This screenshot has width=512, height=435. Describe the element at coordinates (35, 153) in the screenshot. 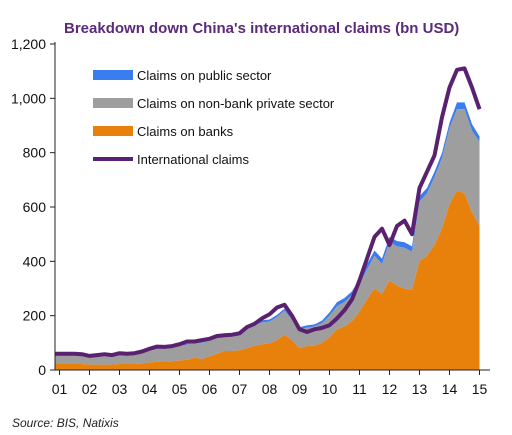

I see `y-tick-label: 800` at that location.